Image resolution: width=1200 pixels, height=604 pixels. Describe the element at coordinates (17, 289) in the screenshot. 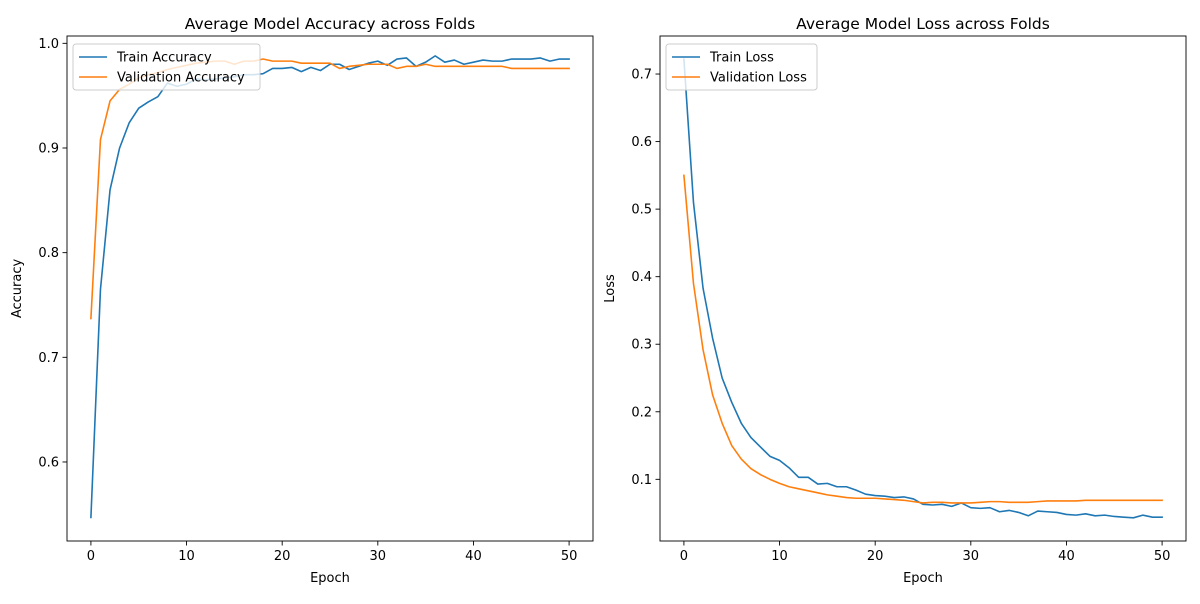

I see `accuracy-y-axis-label: Accuracy` at that location.